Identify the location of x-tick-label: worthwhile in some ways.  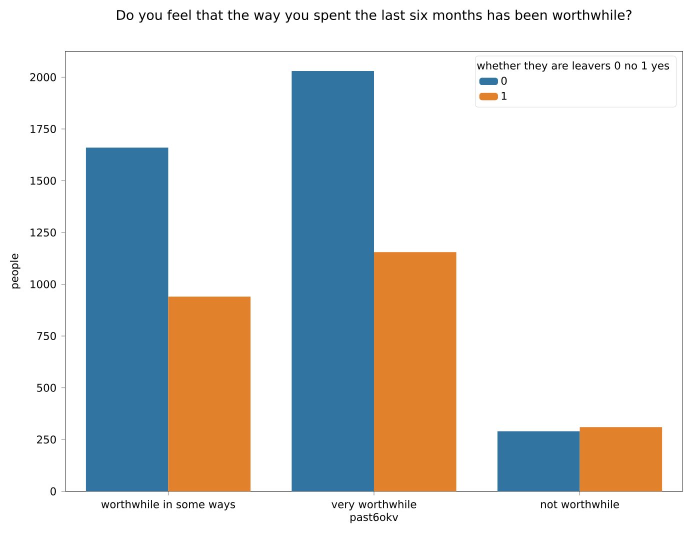
(168, 505).